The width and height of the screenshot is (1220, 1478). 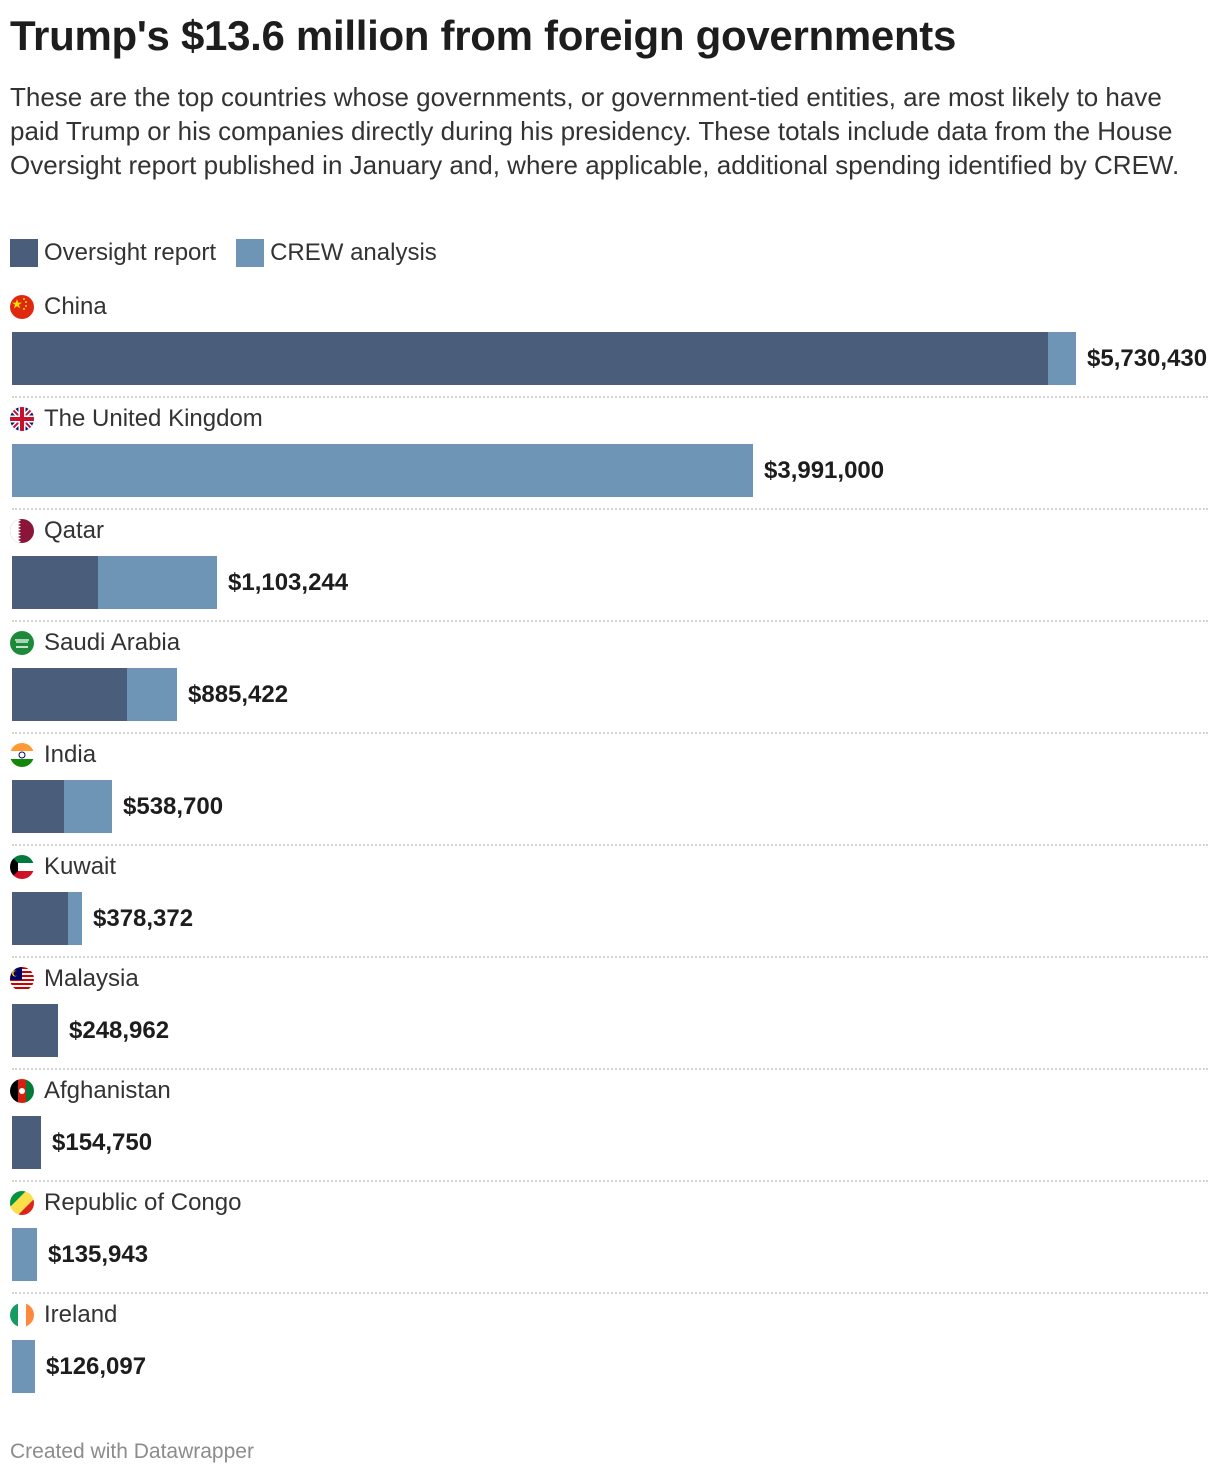 I want to click on value-label: $5,730,430, so click(x=1147, y=358).